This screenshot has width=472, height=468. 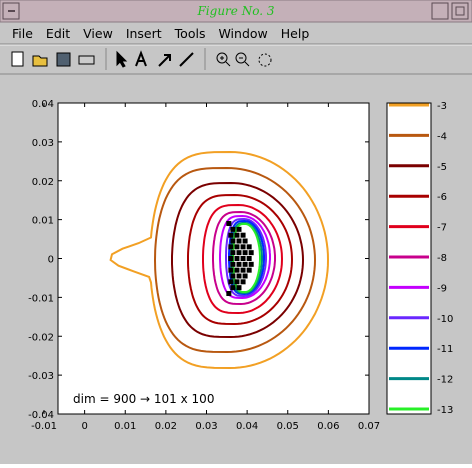 I want to click on maximize-icon, so click(x=460, y=11).